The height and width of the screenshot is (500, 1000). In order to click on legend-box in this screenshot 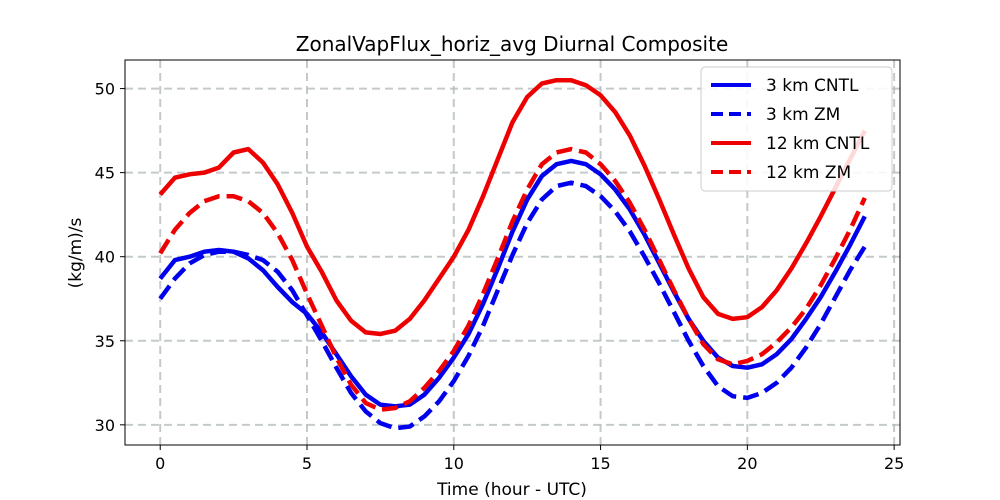, I will do `click(796, 129)`.